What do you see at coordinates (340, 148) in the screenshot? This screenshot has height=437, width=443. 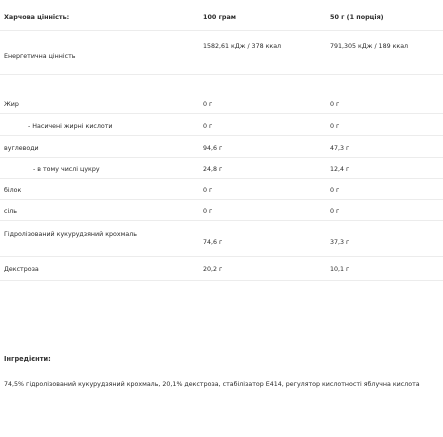 I see `row-value-portion: 47,3 г` at bounding box center [340, 148].